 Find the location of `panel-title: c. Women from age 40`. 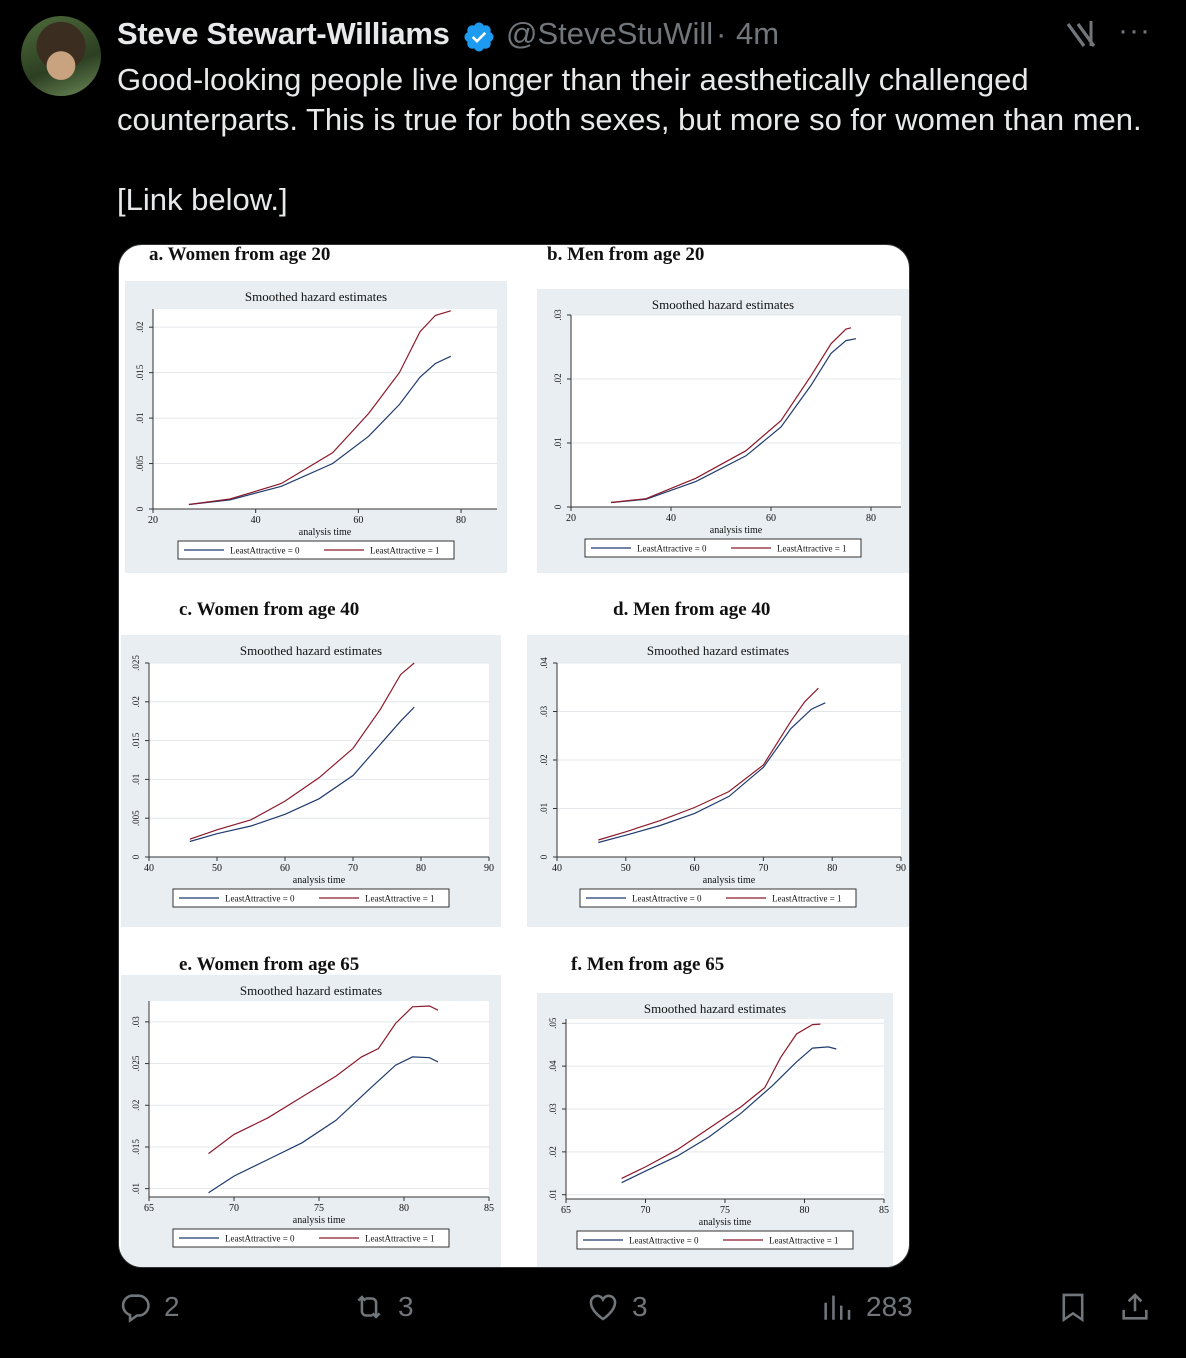

panel-title: c. Women from age 40 is located at coordinates (269, 609).